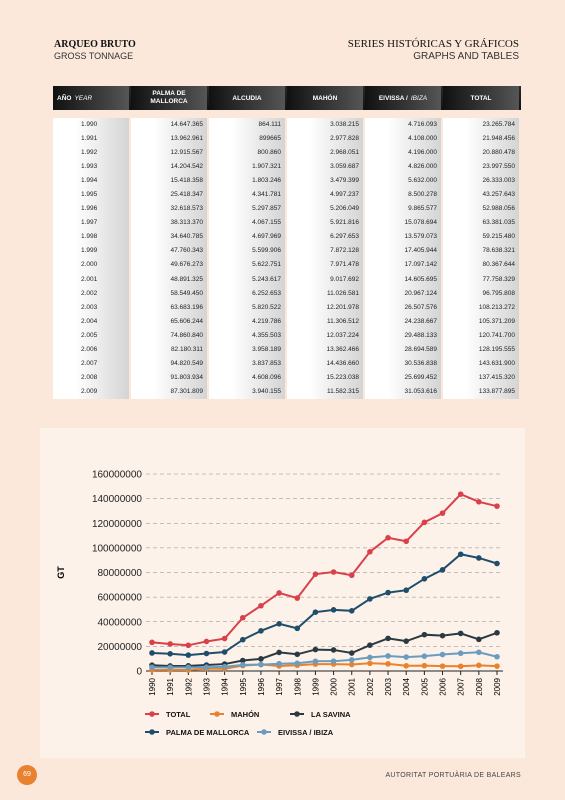  What do you see at coordinates (325, 98) in the screenshot?
I see `header-label: MAHÓN` at bounding box center [325, 98].